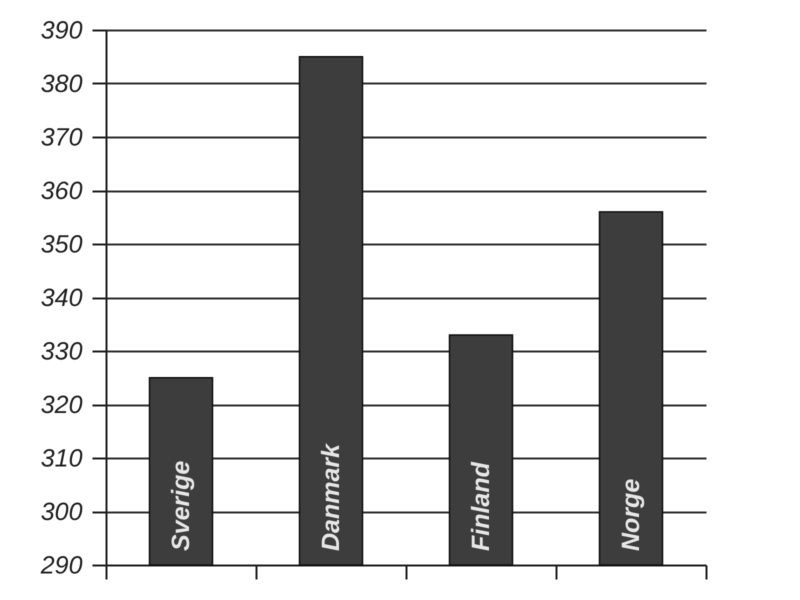 The height and width of the screenshot is (600, 800). What do you see at coordinates (61, 566) in the screenshot?
I see `y-tick-label: 290` at bounding box center [61, 566].